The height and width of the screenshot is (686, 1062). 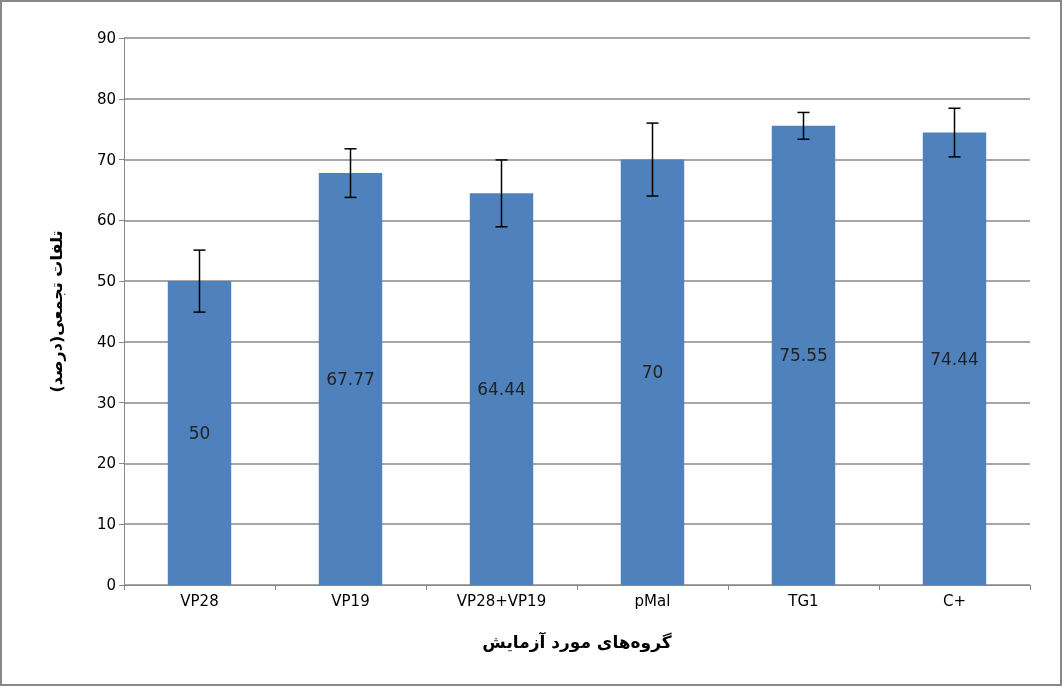 I want to click on y-tick-label: 60, so click(x=106, y=220).